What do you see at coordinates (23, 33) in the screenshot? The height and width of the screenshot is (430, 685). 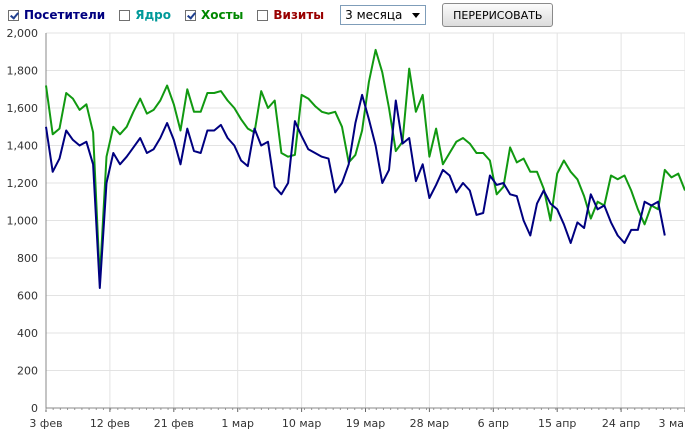 I see `y-tick-label: 2,000` at bounding box center [23, 33].